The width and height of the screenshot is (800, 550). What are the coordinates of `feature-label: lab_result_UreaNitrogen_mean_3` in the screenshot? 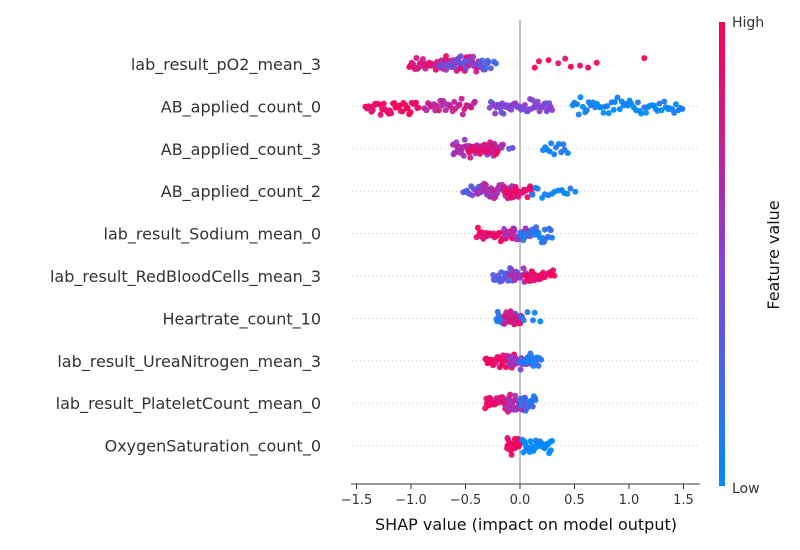 It's located at (189, 362).